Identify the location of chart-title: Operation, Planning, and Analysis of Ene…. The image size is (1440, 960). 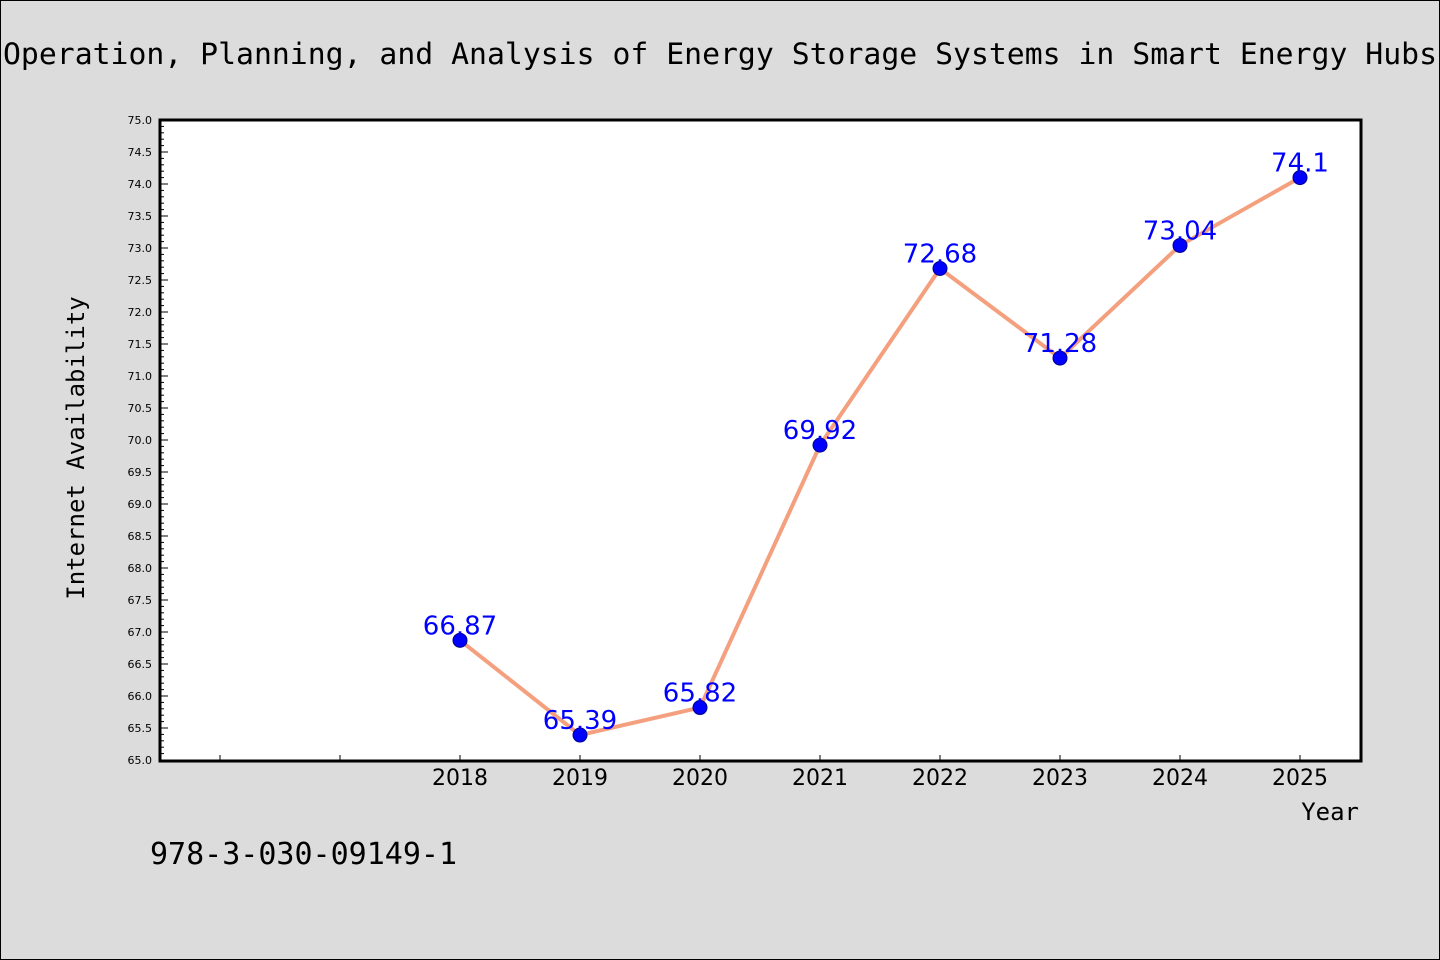
(720, 54).